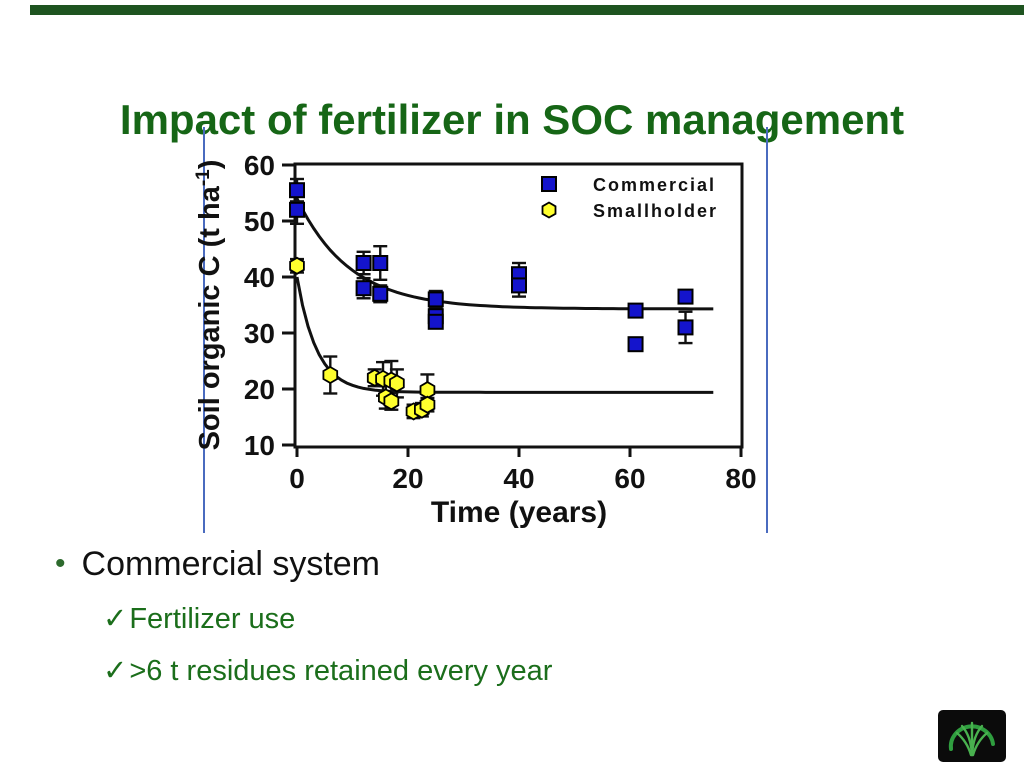 This screenshot has height=768, width=1024. I want to click on check-item-fertilizer-use: ✓ Fertilizer use, so click(529, 618).